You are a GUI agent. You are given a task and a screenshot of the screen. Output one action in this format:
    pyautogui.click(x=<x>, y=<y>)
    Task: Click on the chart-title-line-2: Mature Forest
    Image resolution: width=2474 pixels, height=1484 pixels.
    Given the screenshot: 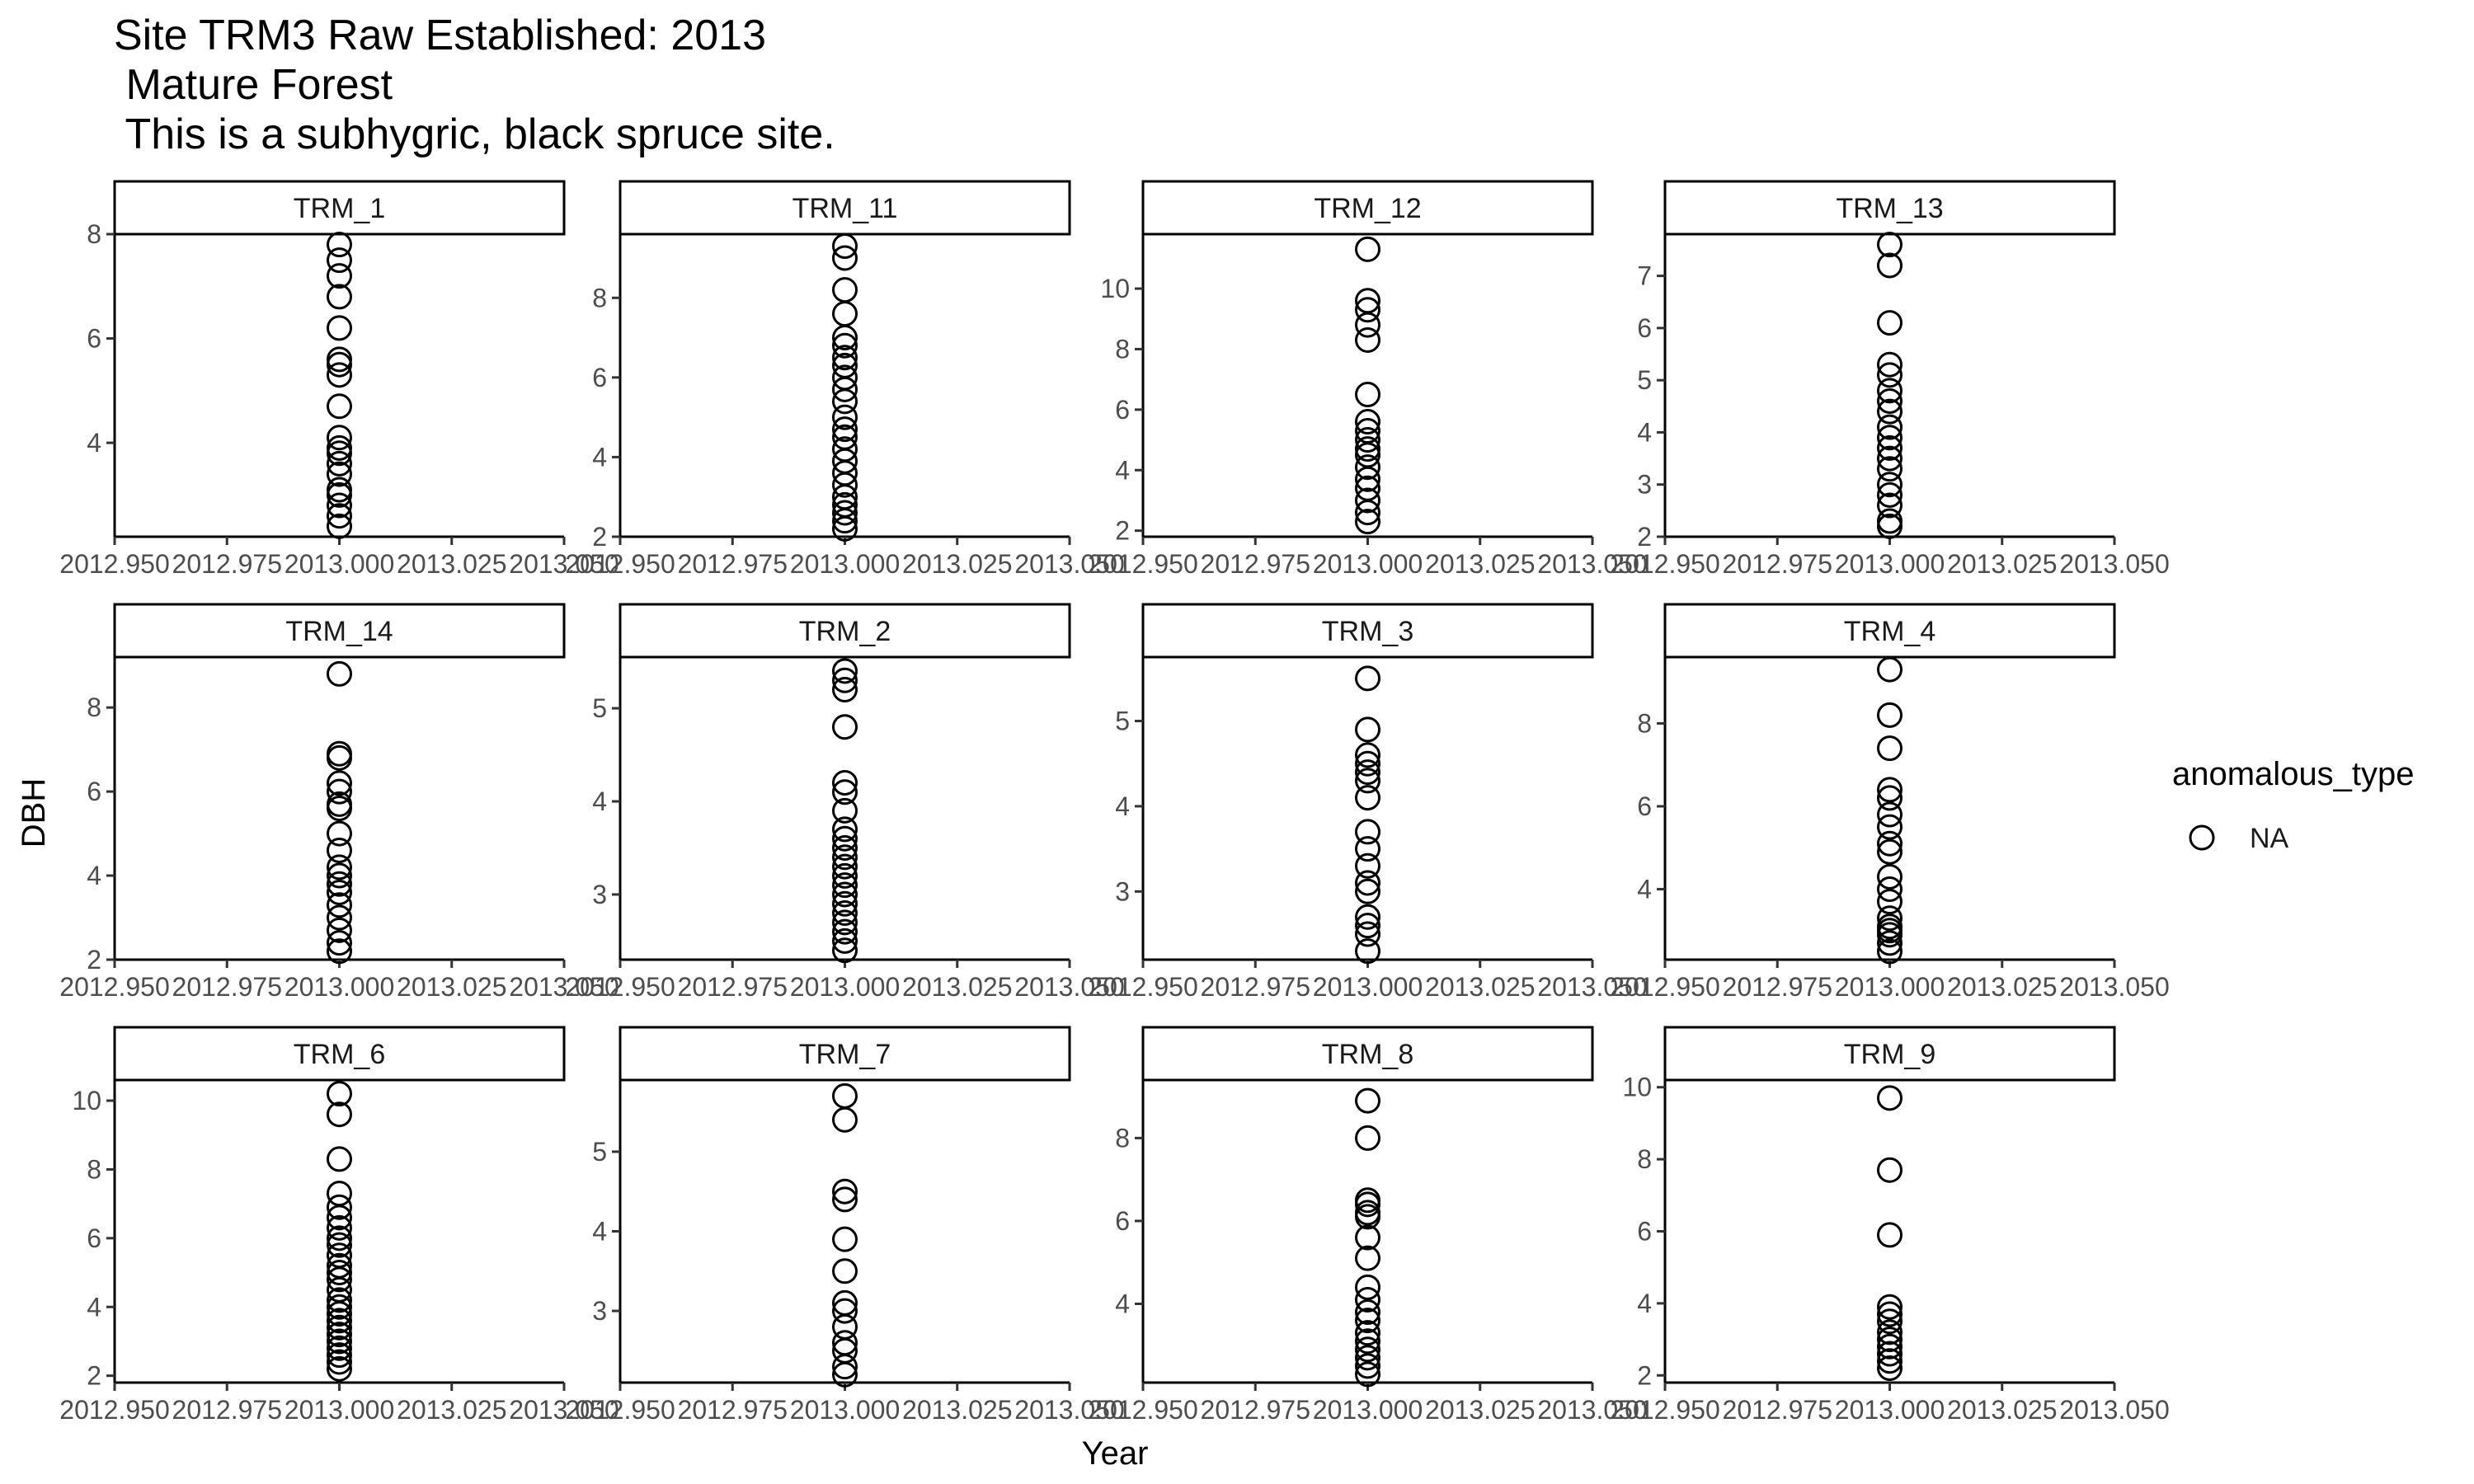 What is the action you would take?
    pyautogui.click(x=253, y=85)
    